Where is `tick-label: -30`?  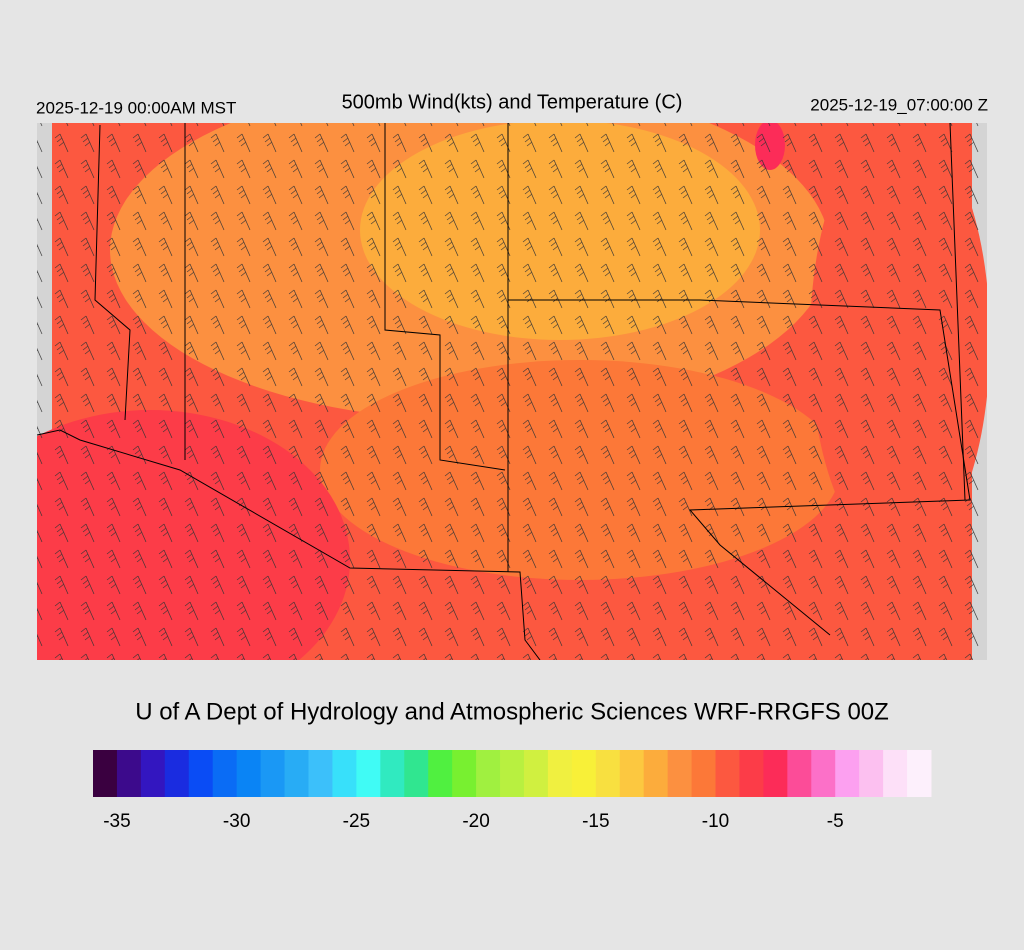
tick-label: -30 is located at coordinates (236, 821).